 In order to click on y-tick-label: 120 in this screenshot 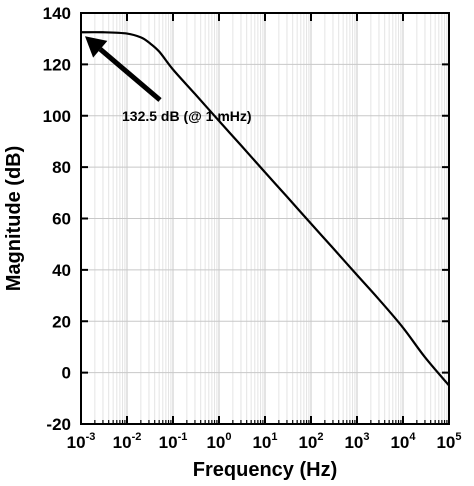, I will do `click(57, 64)`.